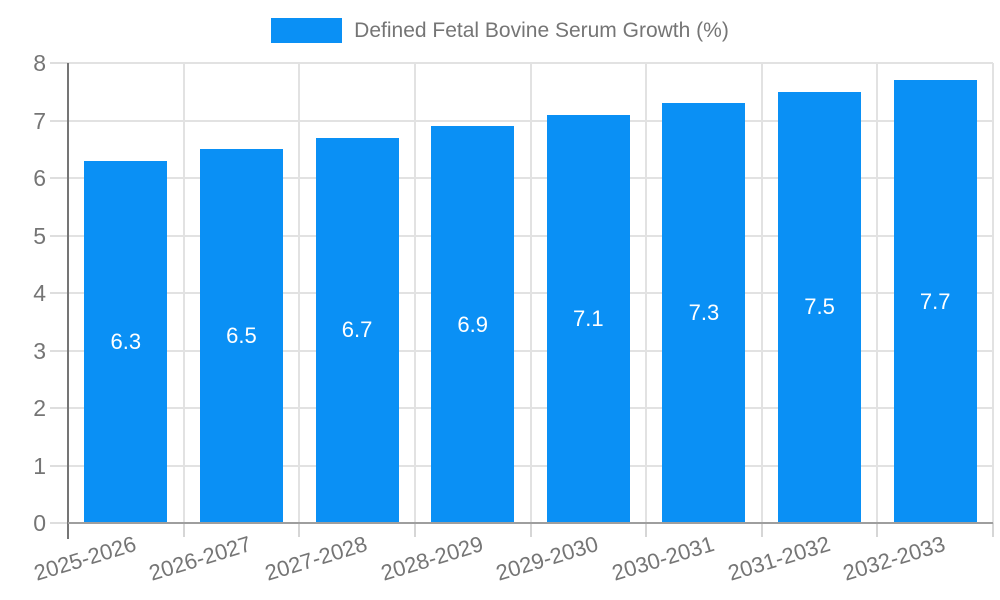  What do you see at coordinates (39, 350) in the screenshot?
I see `y-axis-label: 3` at bounding box center [39, 350].